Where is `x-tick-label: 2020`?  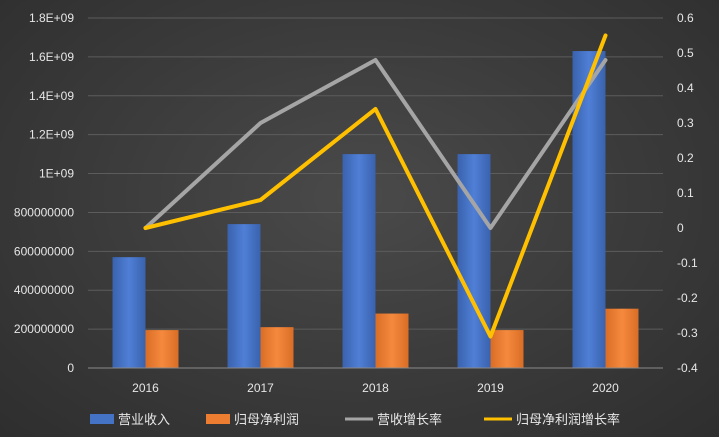 x-tick-label: 2020 is located at coordinates (605, 388).